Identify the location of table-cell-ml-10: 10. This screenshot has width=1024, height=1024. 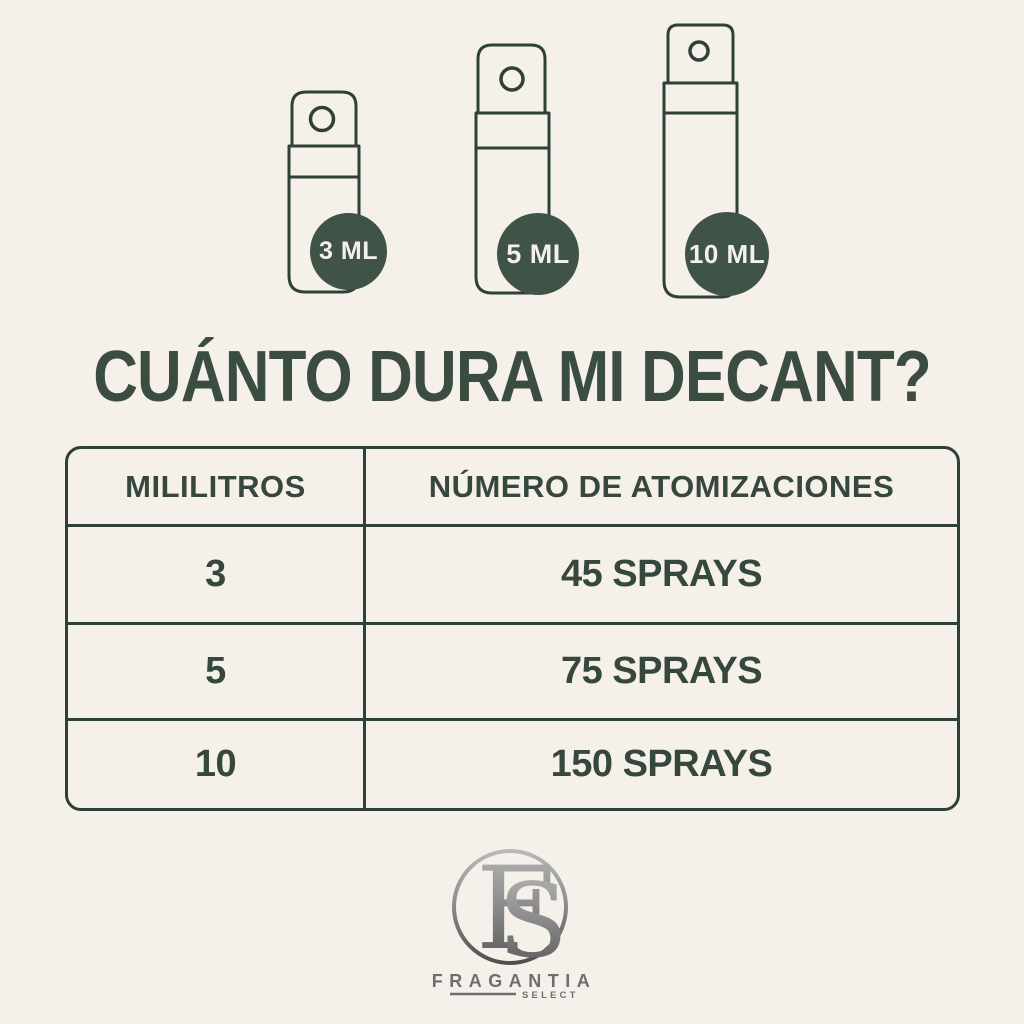
(217, 763).